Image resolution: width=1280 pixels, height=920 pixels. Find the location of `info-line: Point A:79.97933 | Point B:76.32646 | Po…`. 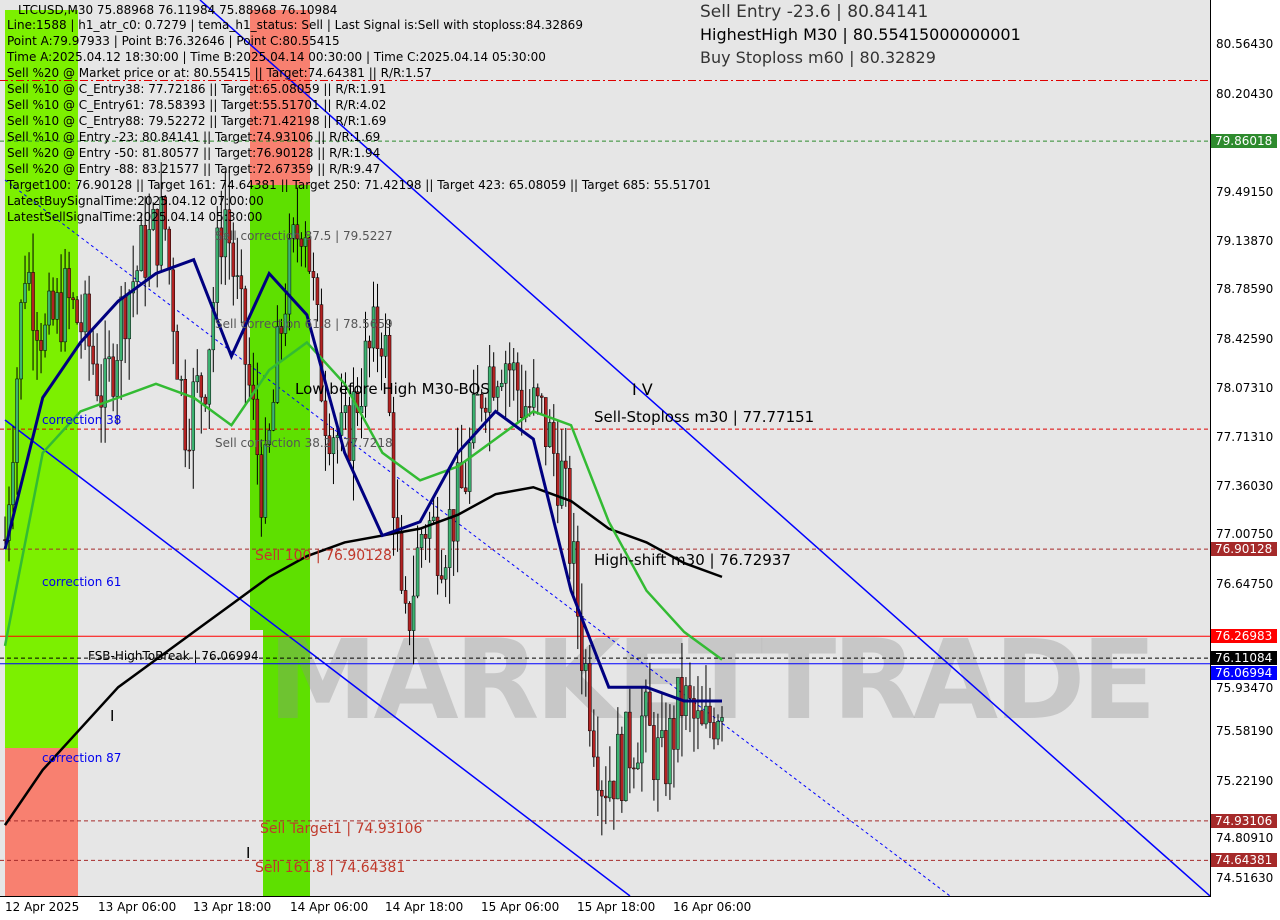

info-line: Point A:79.97933 | Point B:76.32646 | Po… is located at coordinates (173, 41).